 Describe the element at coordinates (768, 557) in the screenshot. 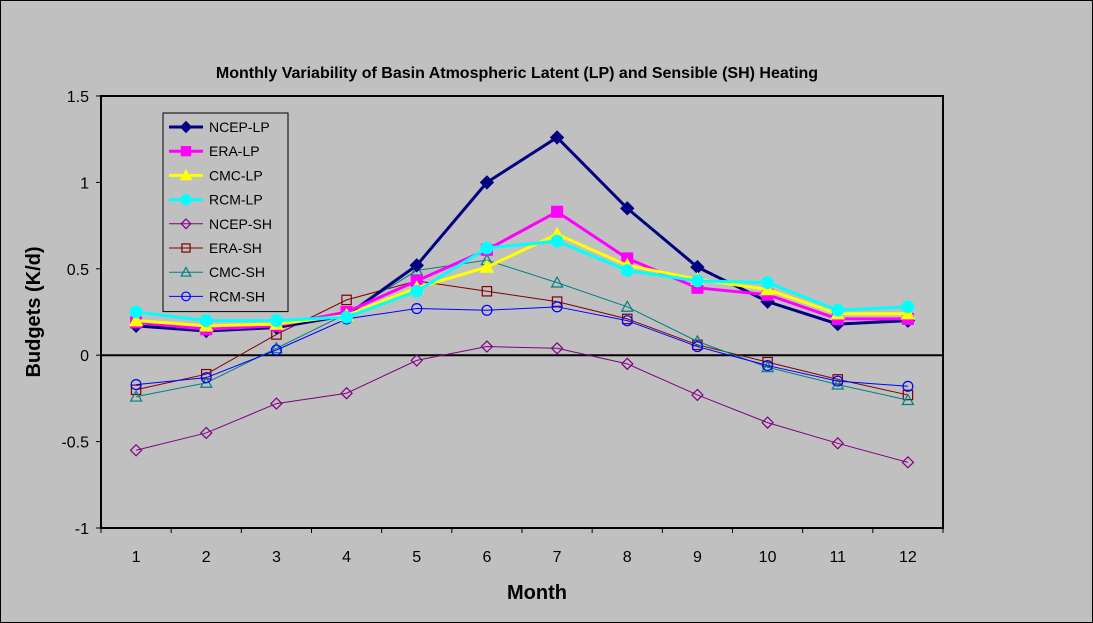

I see `x-tick-label: 10` at that location.